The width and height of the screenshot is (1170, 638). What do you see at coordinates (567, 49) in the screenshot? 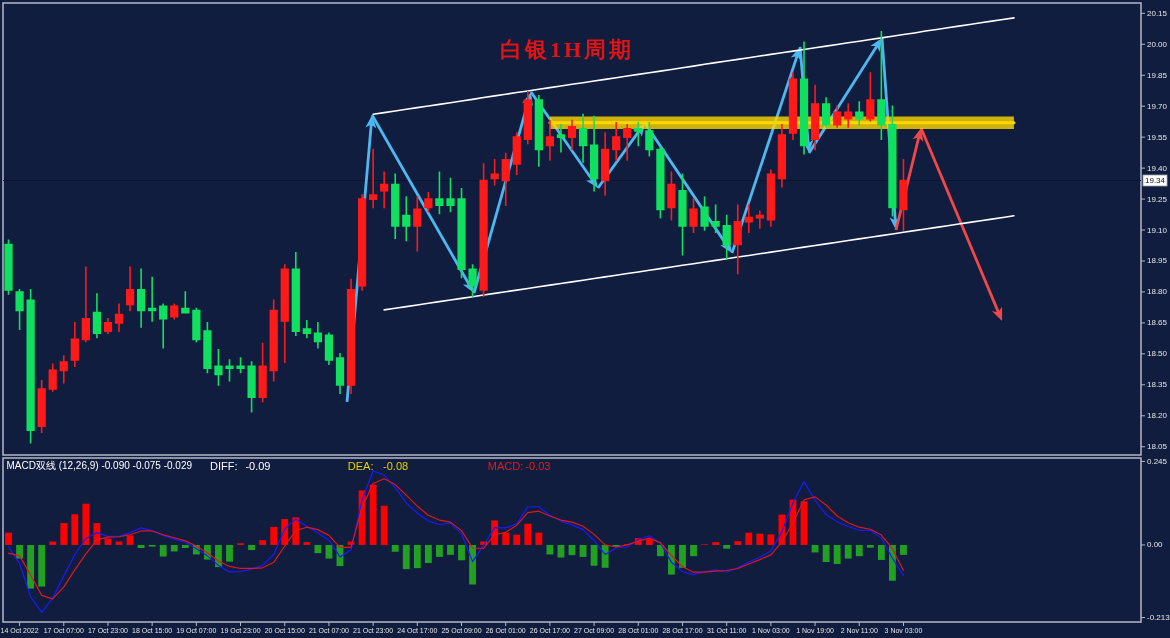
I see `text: 白银1H周期` at bounding box center [567, 49].